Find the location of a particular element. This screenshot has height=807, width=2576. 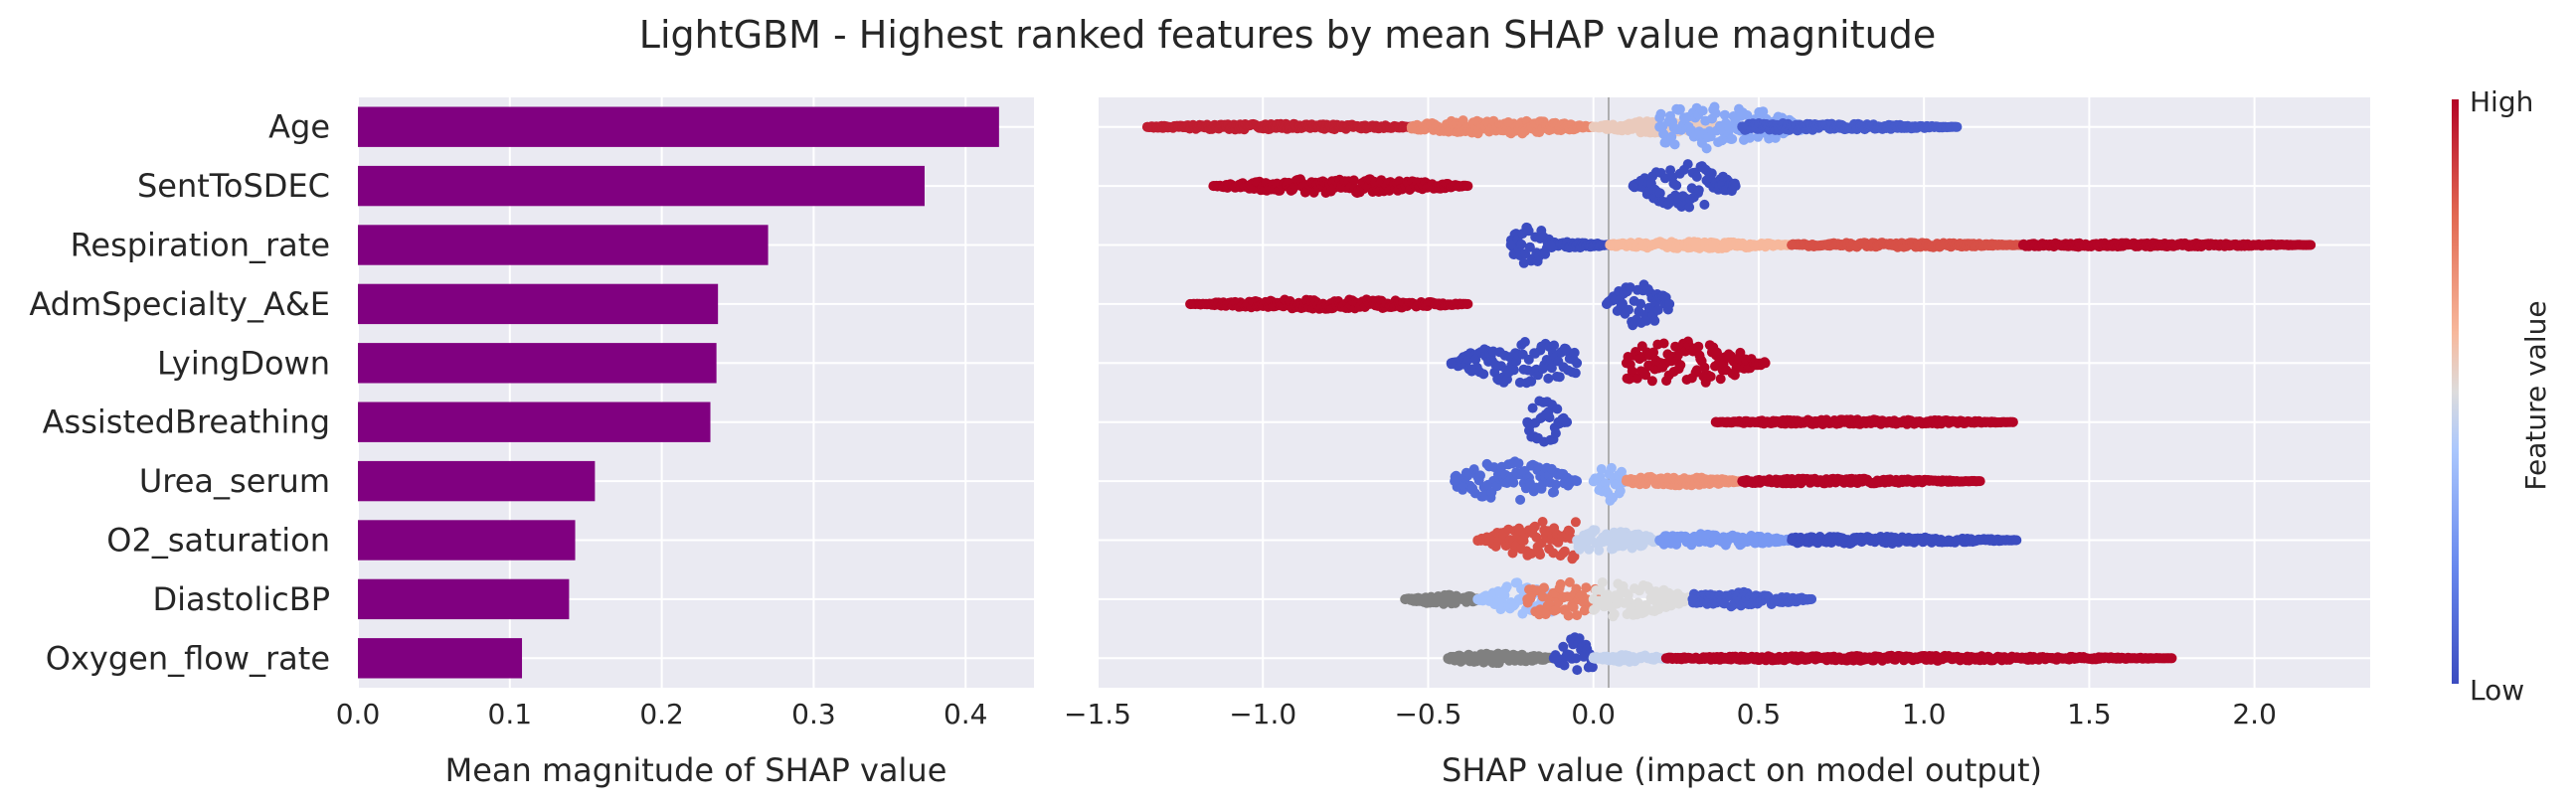

swarm-x-tick-label: 2.0 is located at coordinates (2254, 714).